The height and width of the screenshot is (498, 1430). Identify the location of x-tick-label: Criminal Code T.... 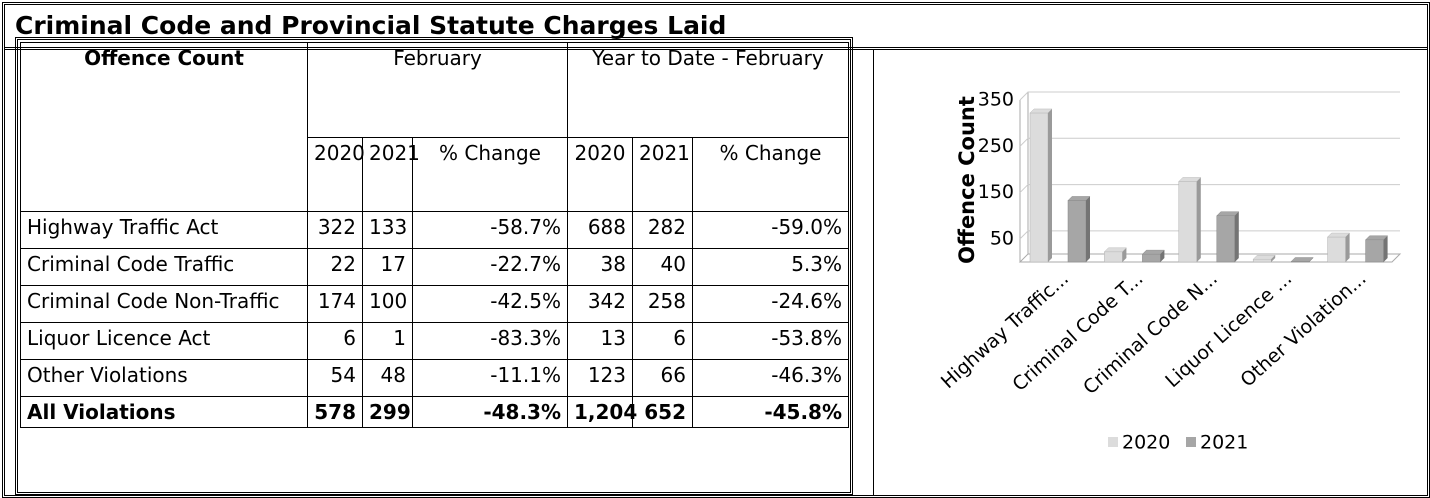
(1077, 331).